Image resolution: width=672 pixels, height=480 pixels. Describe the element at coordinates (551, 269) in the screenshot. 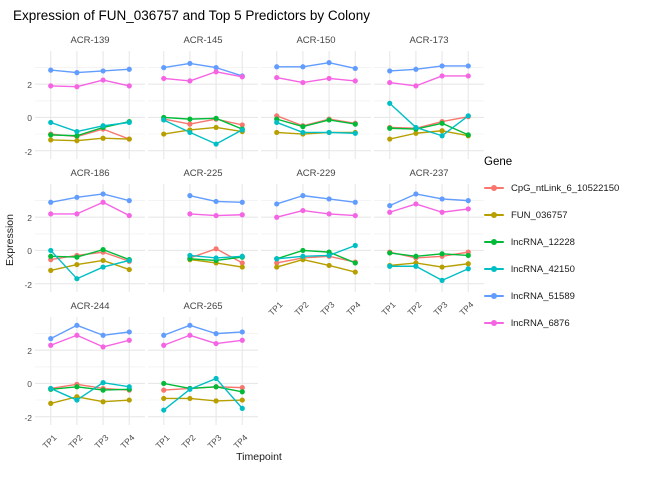

I see `legend-entry: lncRNA_42150` at that location.